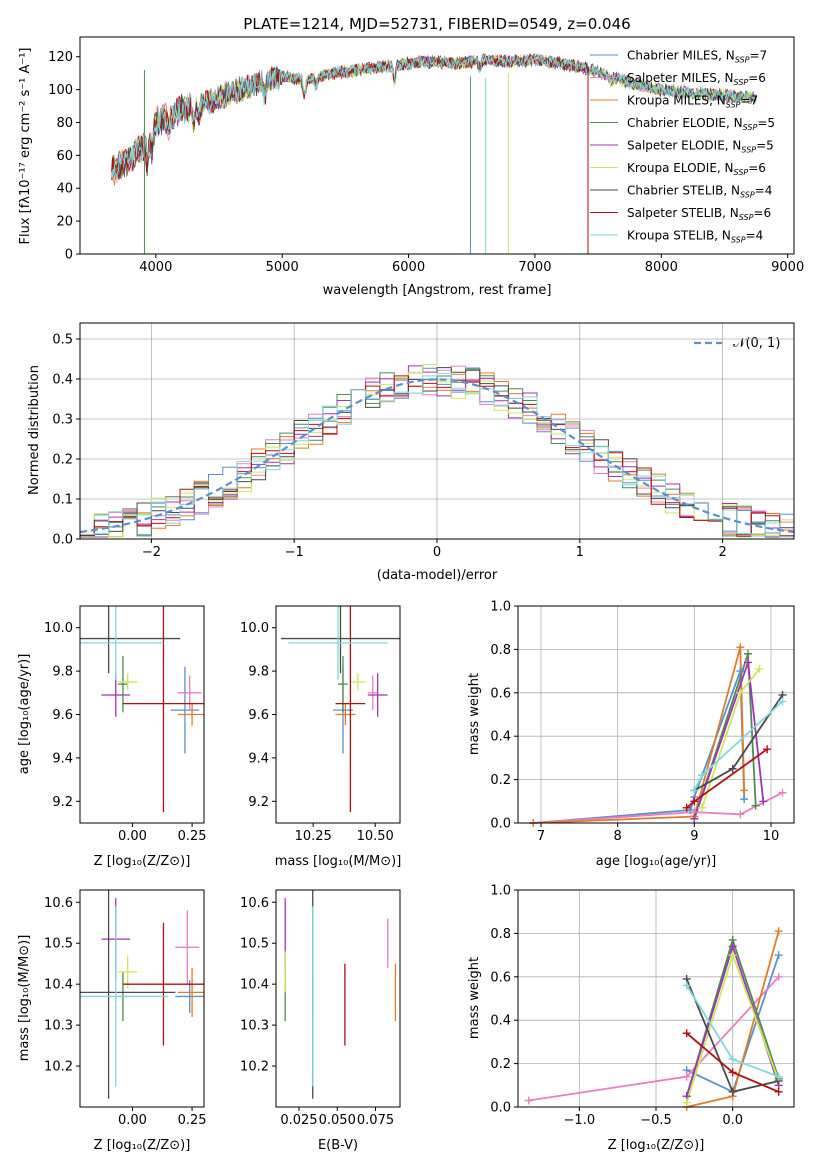 The width and height of the screenshot is (819, 1174). I want to click on mass-vs-z-ytick-label: 10.6, so click(58, 903).